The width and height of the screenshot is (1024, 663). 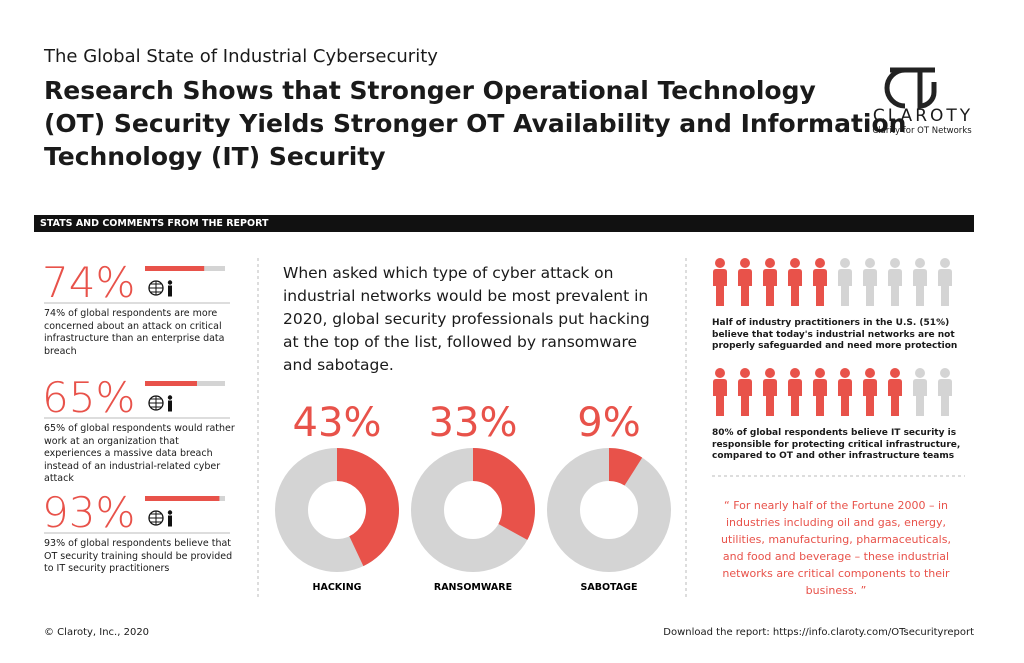 I want to click on stat-number: 65%, so click(x=89, y=397).